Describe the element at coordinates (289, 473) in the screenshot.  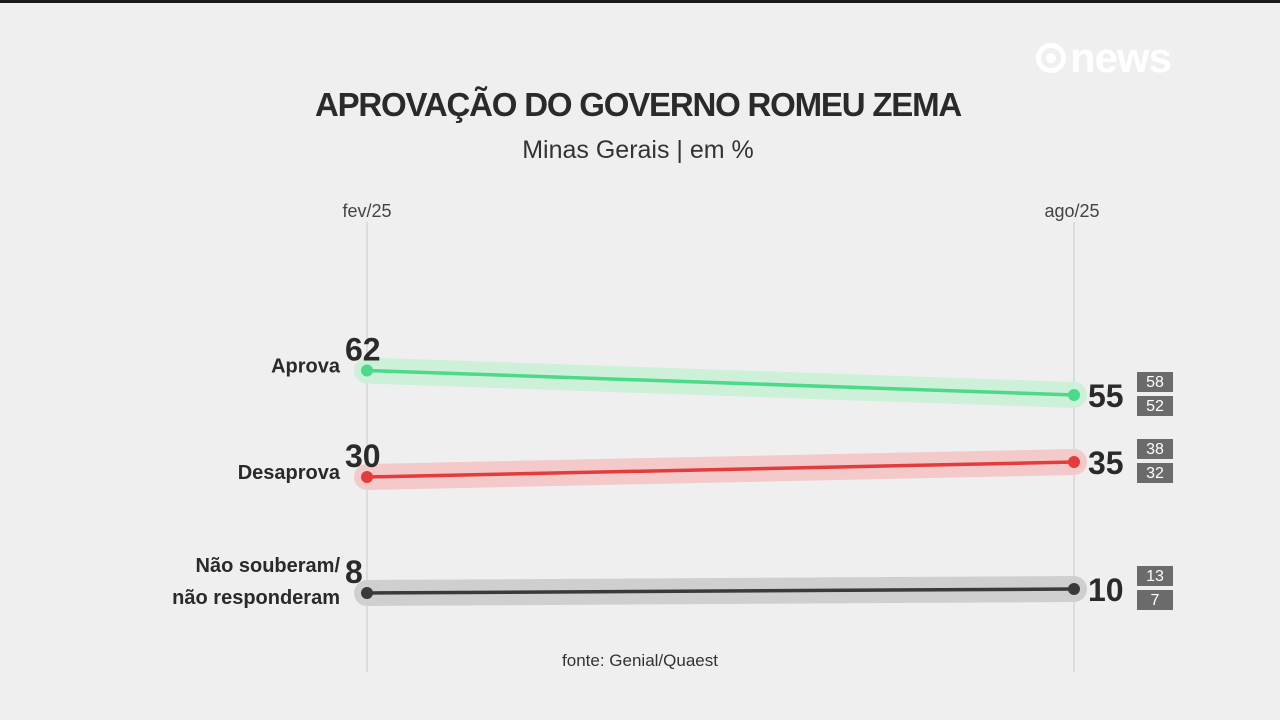
I see `series-name-label: Desaprova` at that location.